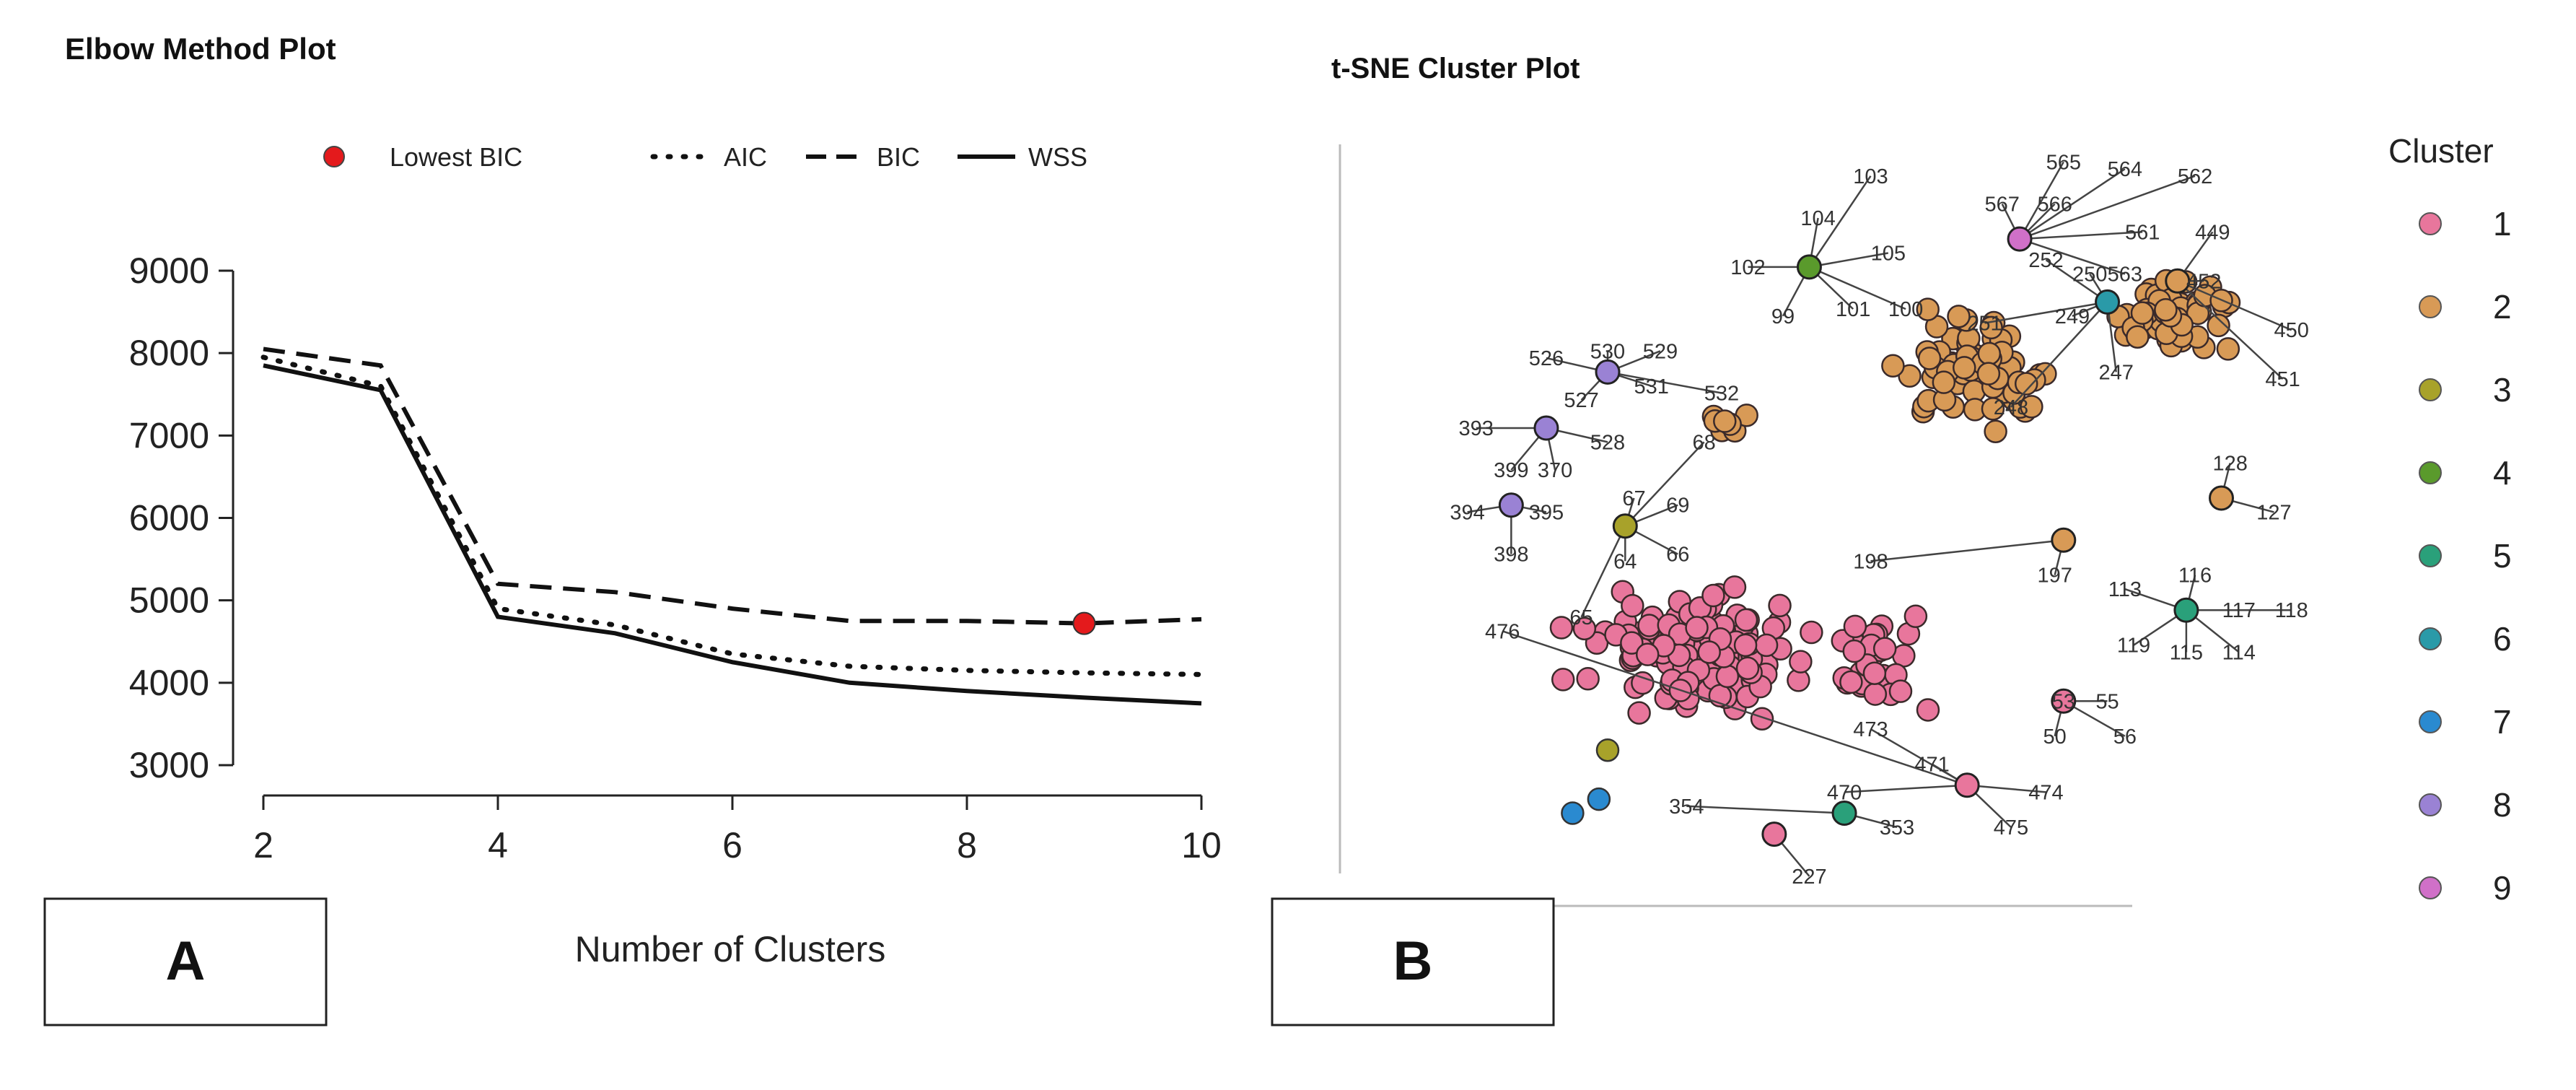 The image size is (2576, 1090). Describe the element at coordinates (1677, 555) in the screenshot. I see `point-label: 66` at that location.